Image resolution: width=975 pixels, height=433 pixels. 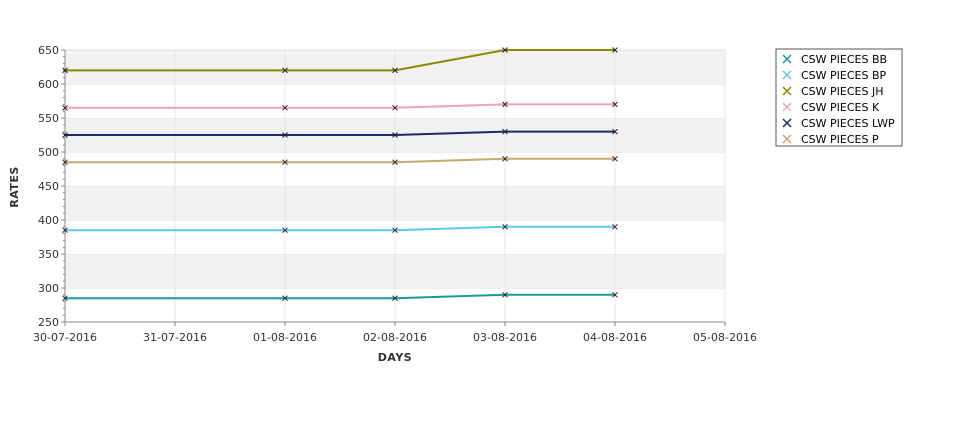 What do you see at coordinates (840, 139) in the screenshot?
I see `legend-label: CSW PIECES P` at bounding box center [840, 139].